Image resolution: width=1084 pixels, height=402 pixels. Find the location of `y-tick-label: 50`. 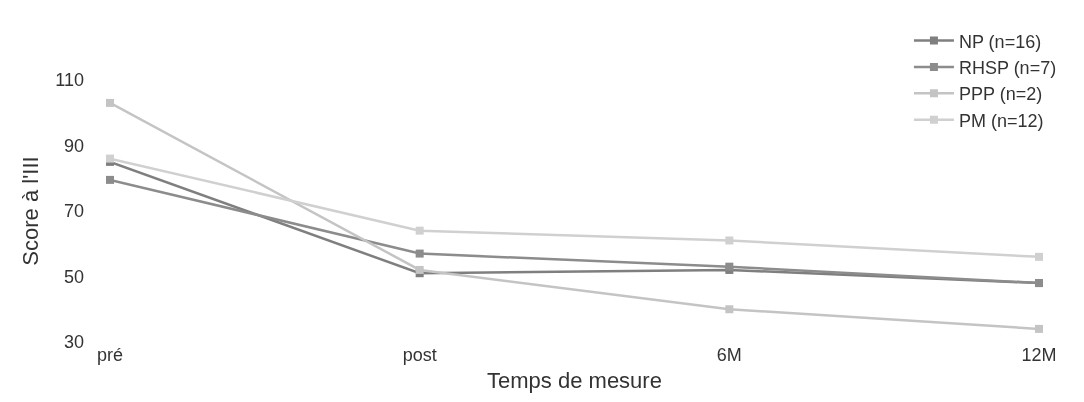

y-tick-label: 50 is located at coordinates (73, 276).